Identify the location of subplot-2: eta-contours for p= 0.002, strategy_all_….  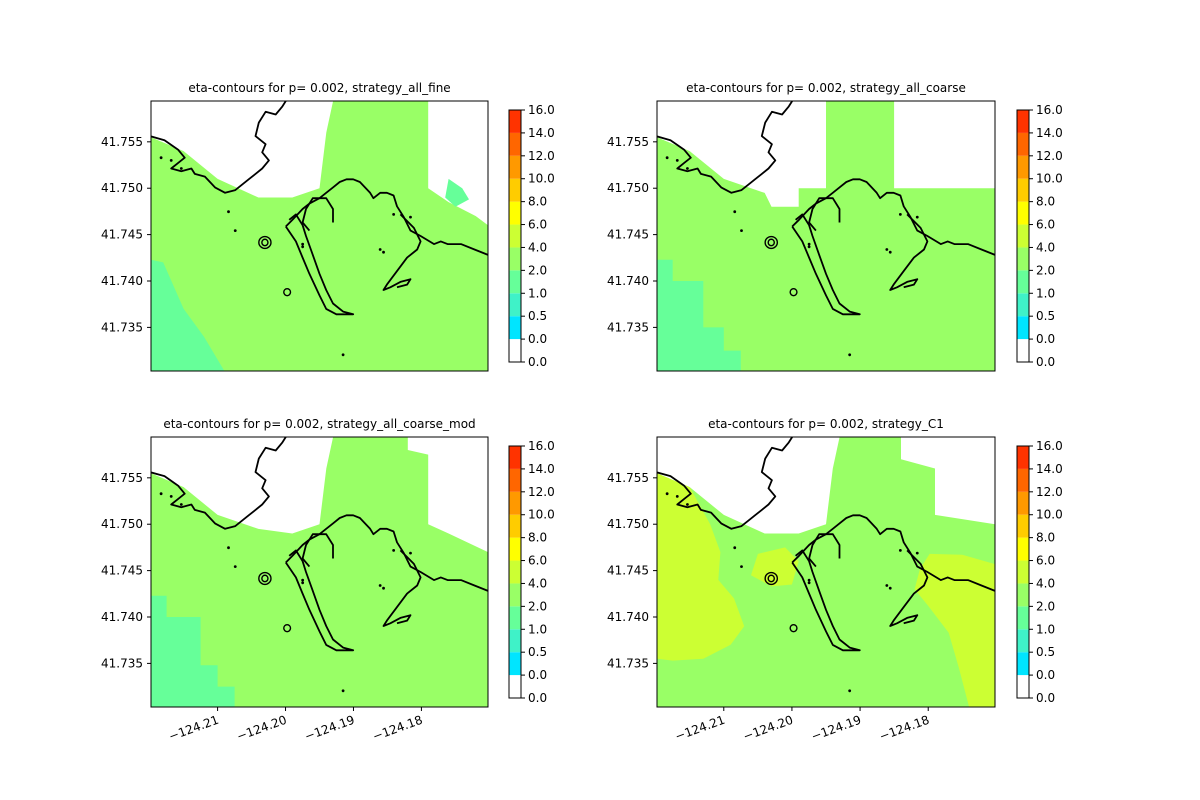
(835, 226).